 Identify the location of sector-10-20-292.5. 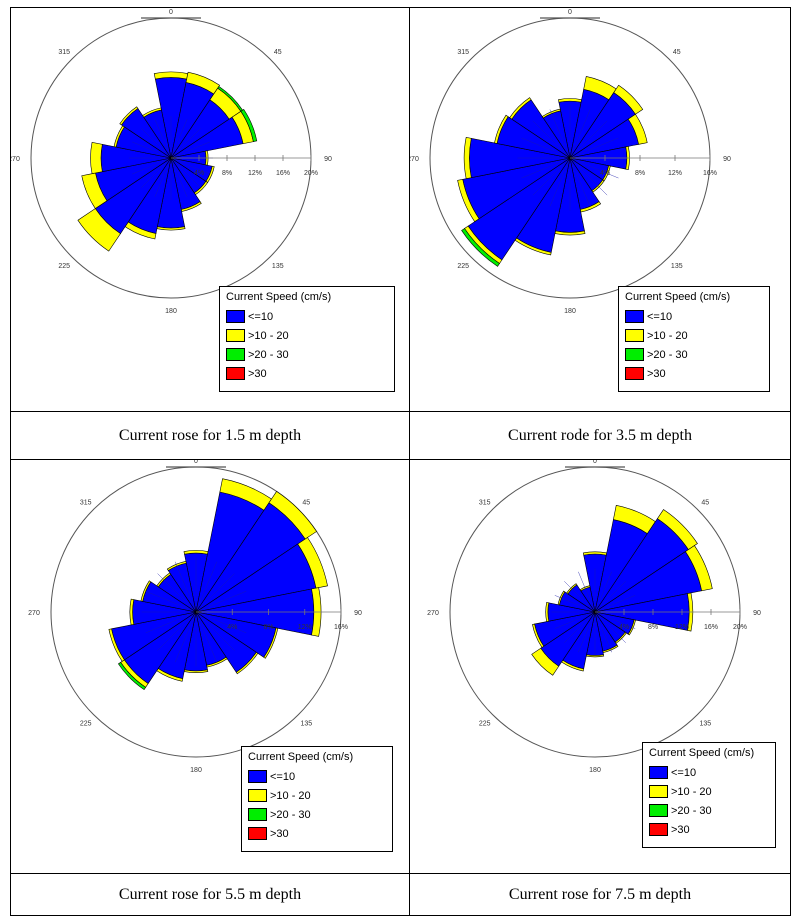
(146, 591).